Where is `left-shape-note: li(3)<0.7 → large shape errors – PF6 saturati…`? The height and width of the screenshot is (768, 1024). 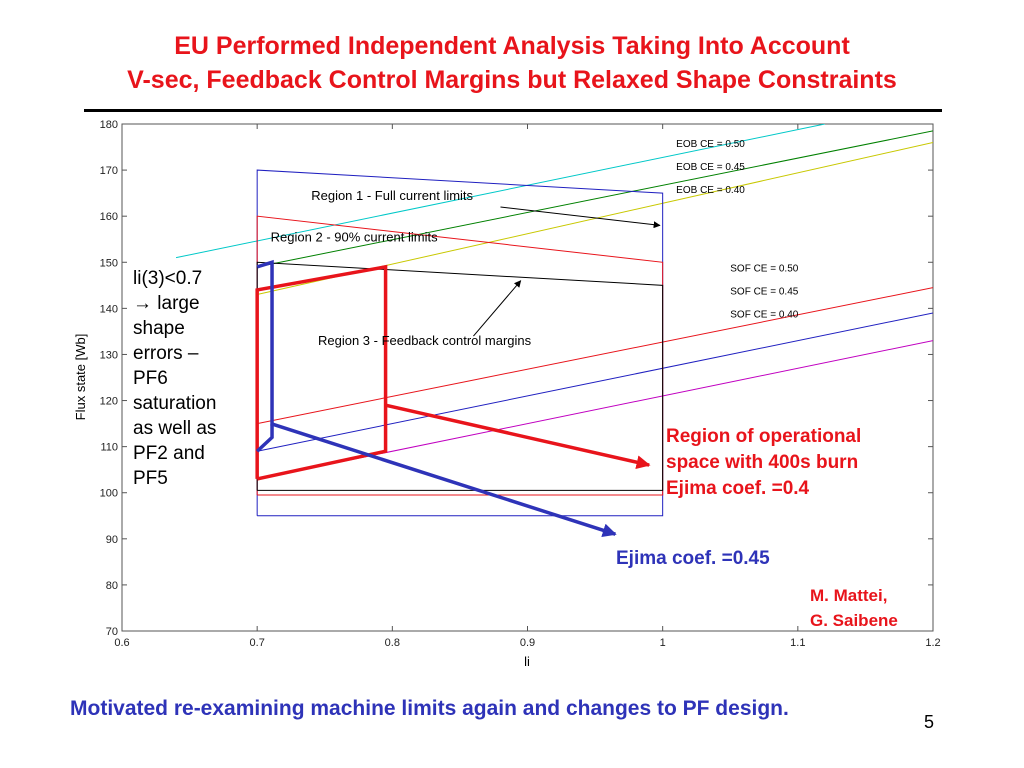 left-shape-note: li(3)<0.7 → large shape errors – PF6 saturati… is located at coordinates (195, 378).